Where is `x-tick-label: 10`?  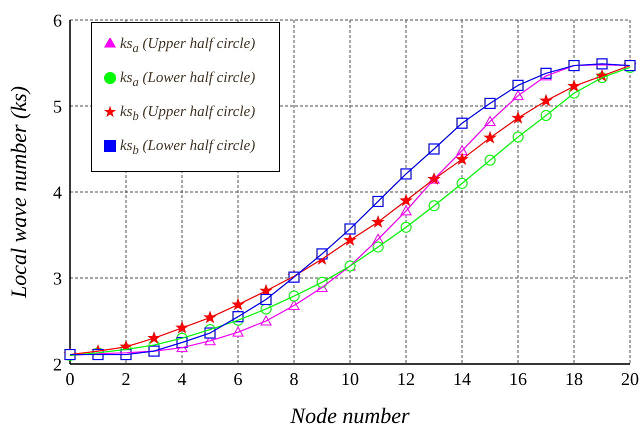
x-tick-label: 10 is located at coordinates (350, 378).